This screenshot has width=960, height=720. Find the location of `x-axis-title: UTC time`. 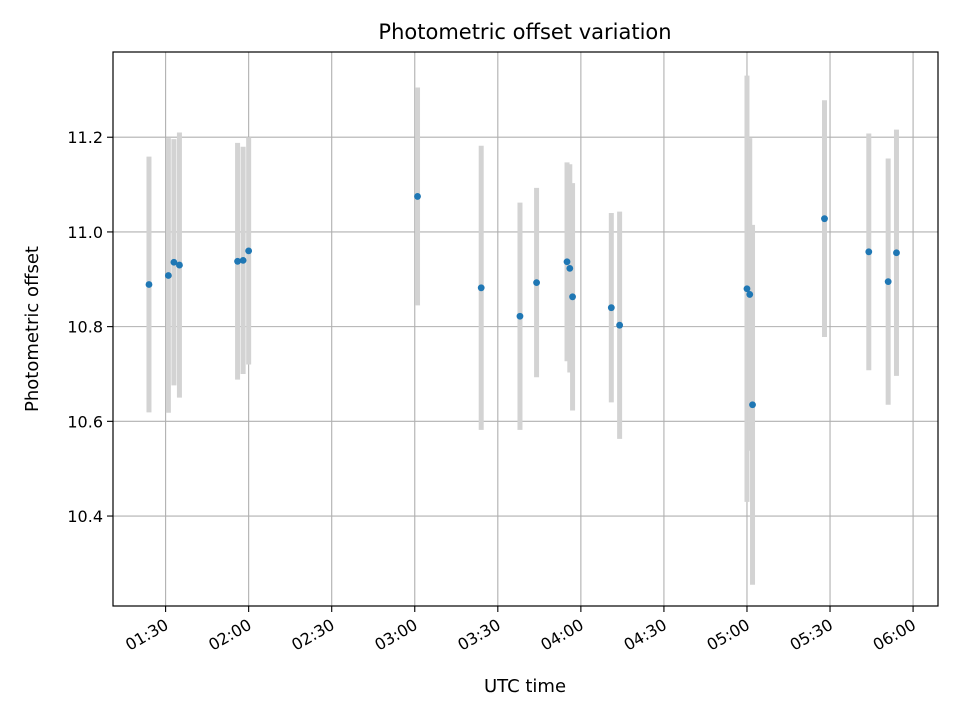

x-axis-title: UTC time is located at coordinates (525, 686).